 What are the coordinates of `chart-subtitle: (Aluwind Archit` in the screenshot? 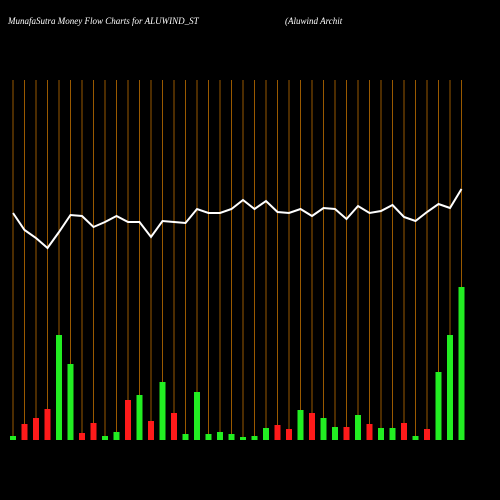 It's located at (314, 21).